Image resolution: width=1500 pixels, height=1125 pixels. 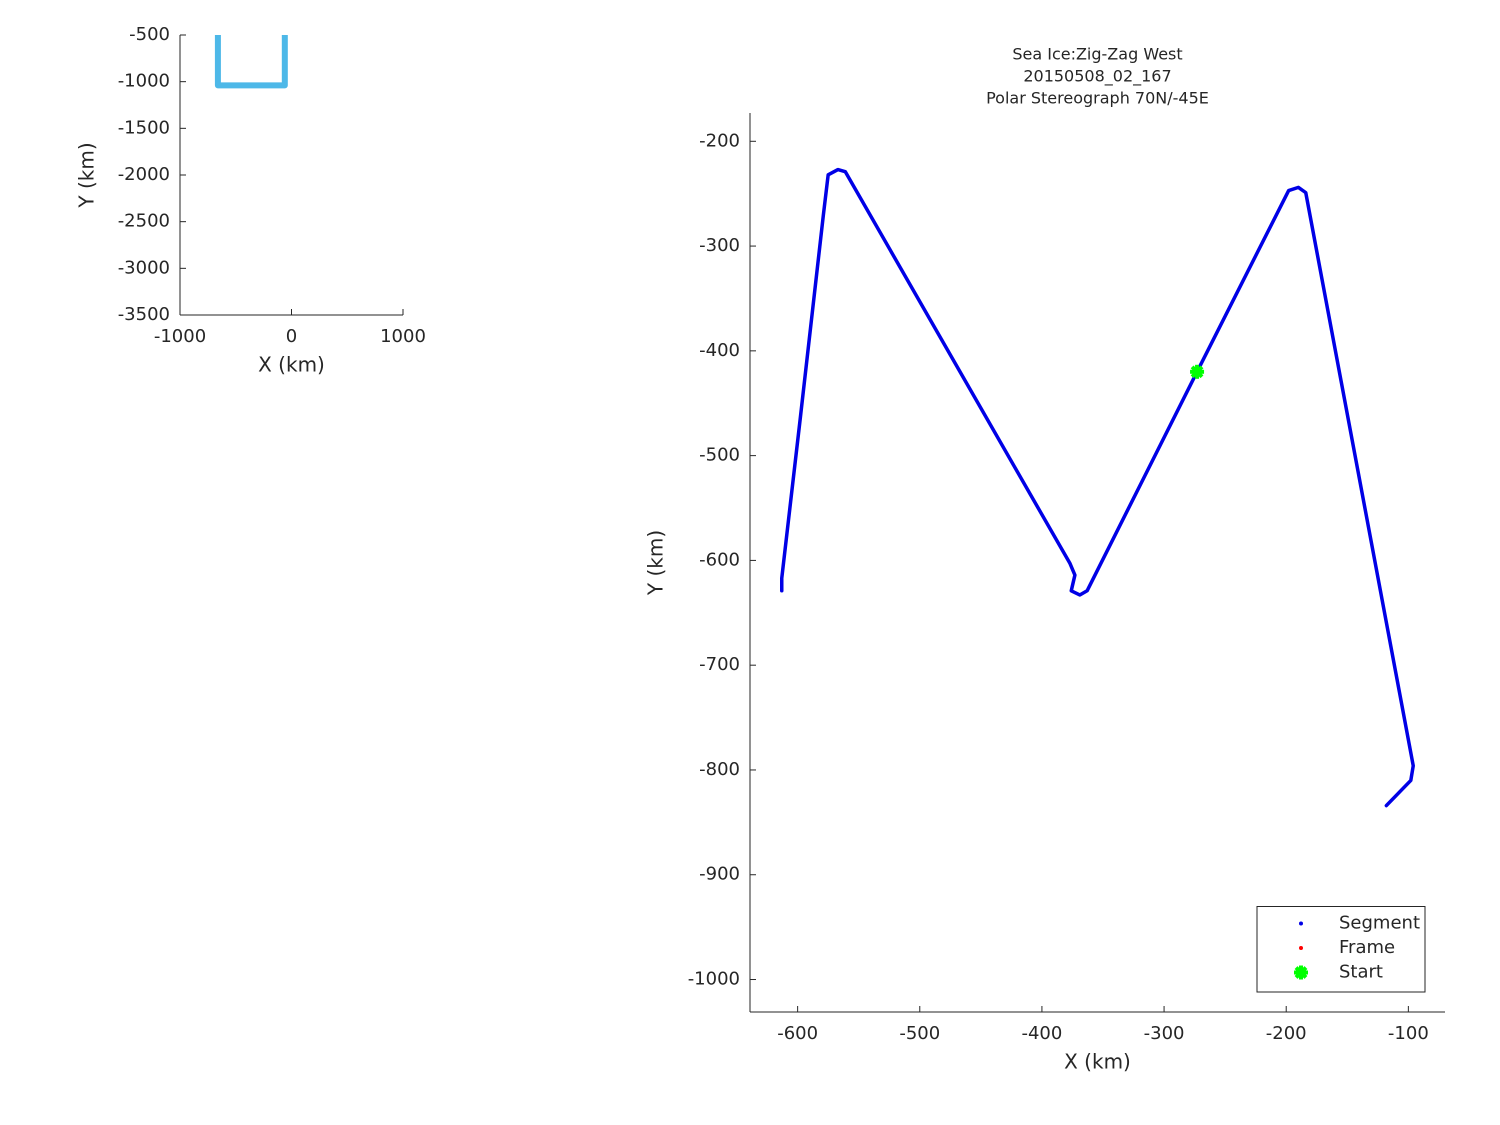 What do you see at coordinates (1286, 1033) in the screenshot?
I see `x-tick-label: -200` at bounding box center [1286, 1033].